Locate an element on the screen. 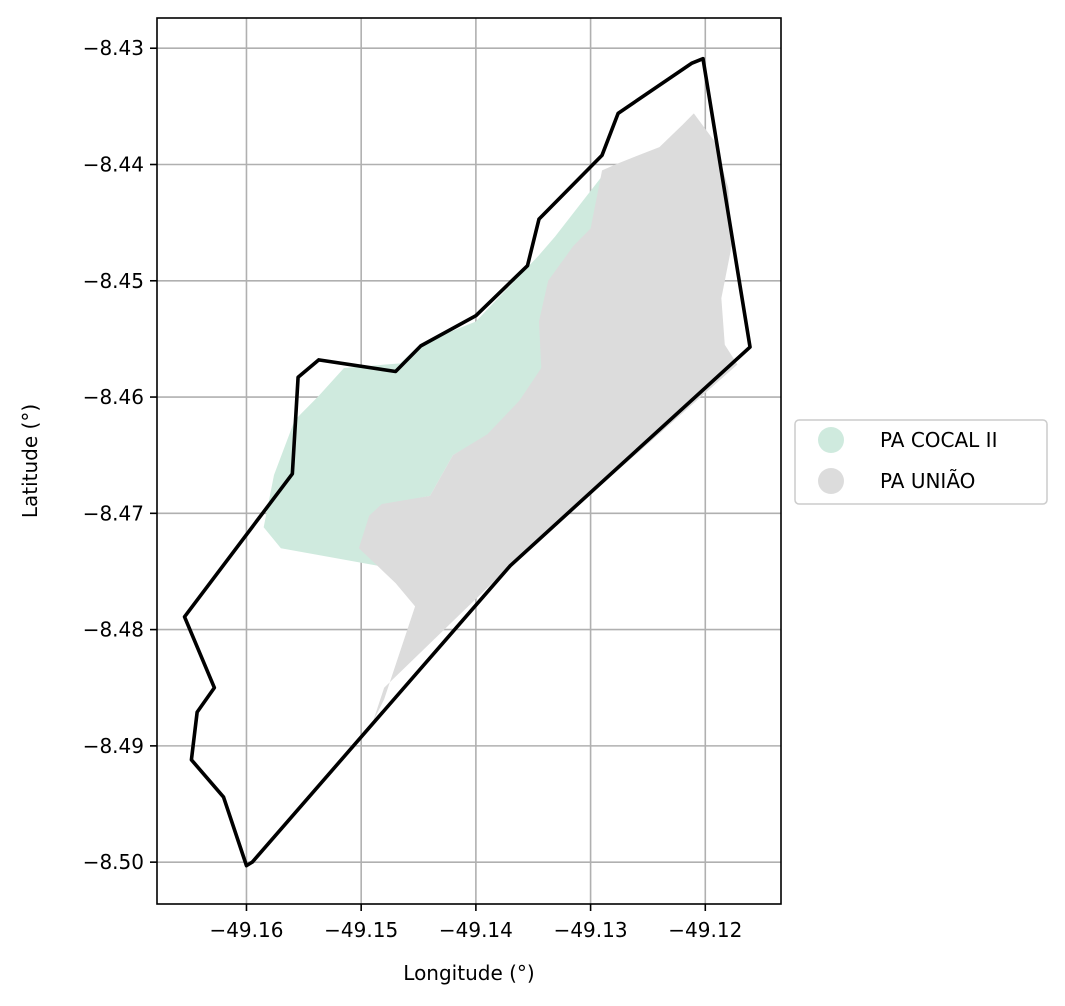 The width and height of the screenshot is (1065, 1006). legend-label-uniao: PA UNIÃO is located at coordinates (927, 481).